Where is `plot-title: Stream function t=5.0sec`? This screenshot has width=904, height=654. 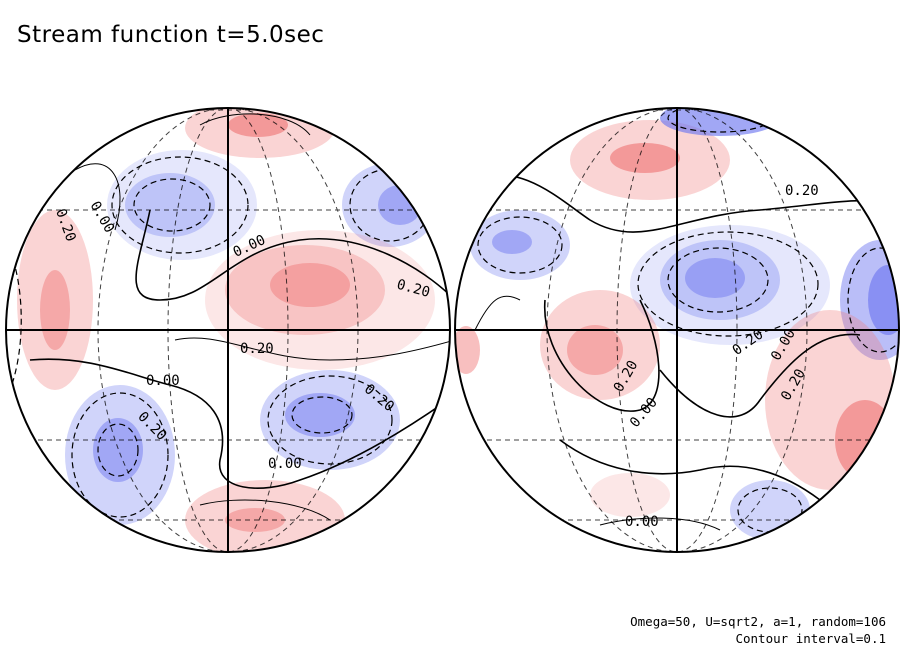
plot-title: Stream function t=5.0sec is located at coordinates (171, 35).